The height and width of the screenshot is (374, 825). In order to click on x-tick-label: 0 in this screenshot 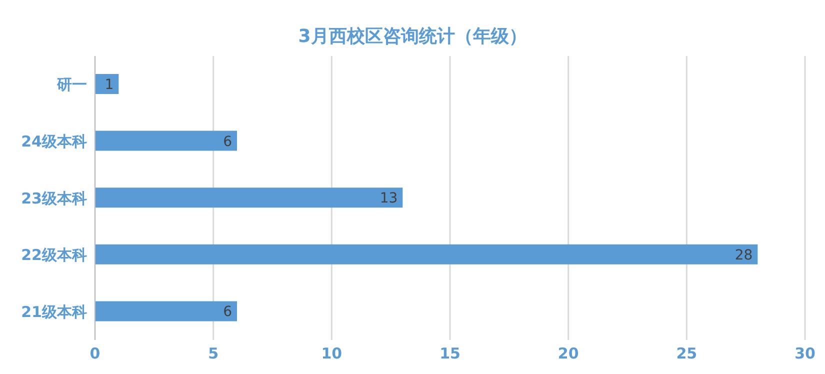, I will do `click(95, 353)`.